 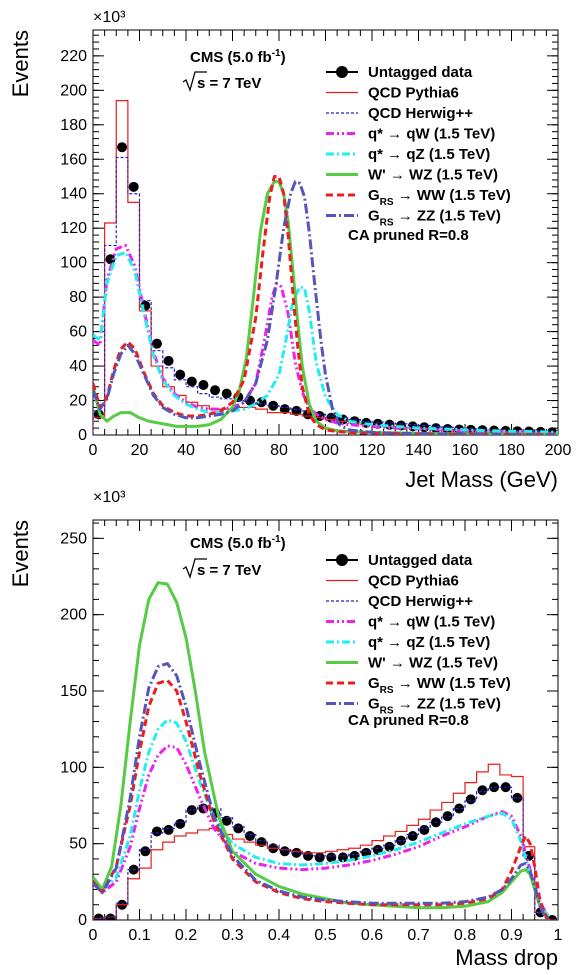 I want to click on legend-label-base: W' → WZ (1.5 TeV), so click(x=433, y=175).